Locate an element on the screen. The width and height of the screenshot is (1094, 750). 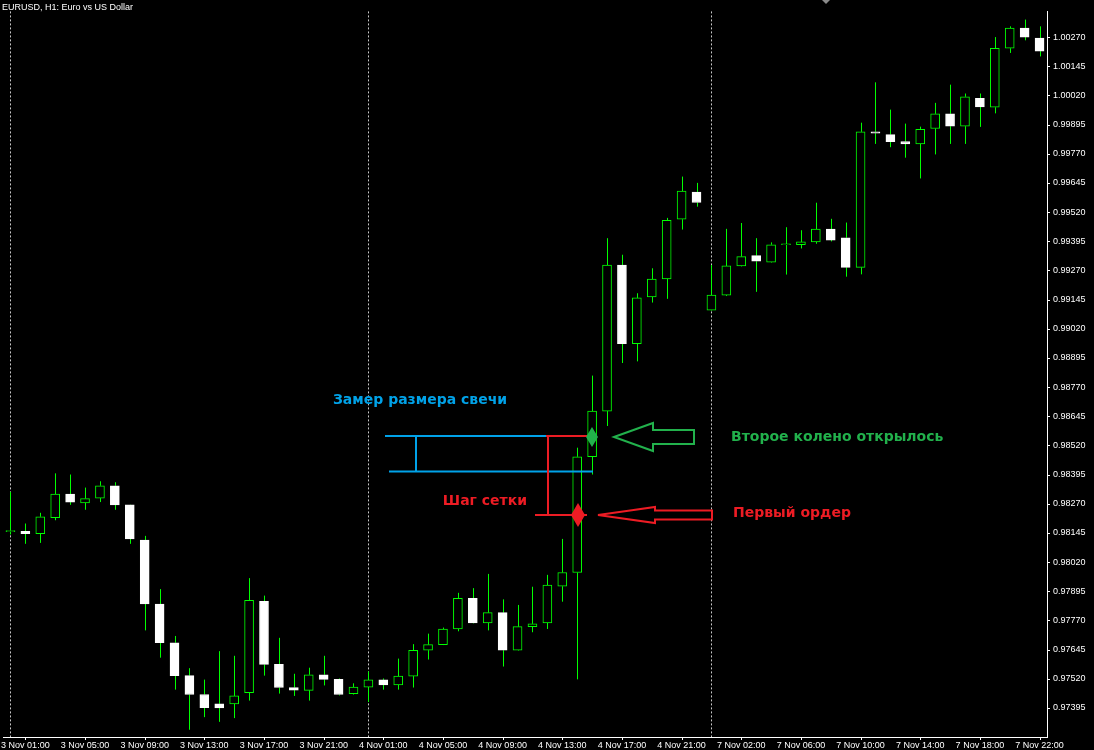
candlestick is located at coordinates (443, 636).